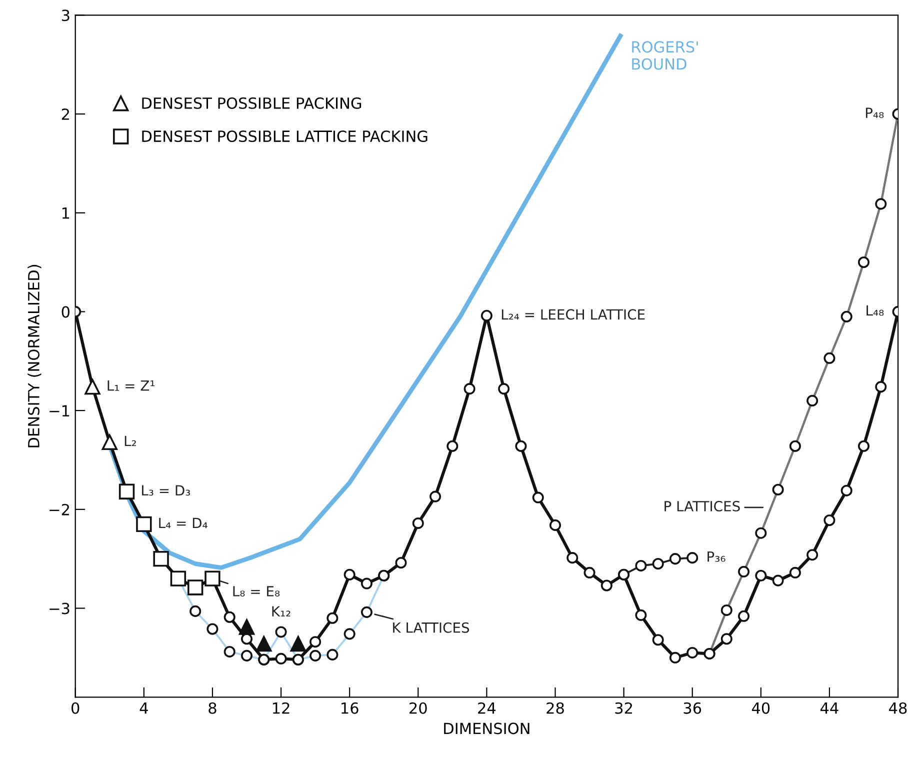 The image size is (908, 757). Describe the element at coordinates (761, 708) in the screenshot. I see `x-tick-label: 40` at that location.